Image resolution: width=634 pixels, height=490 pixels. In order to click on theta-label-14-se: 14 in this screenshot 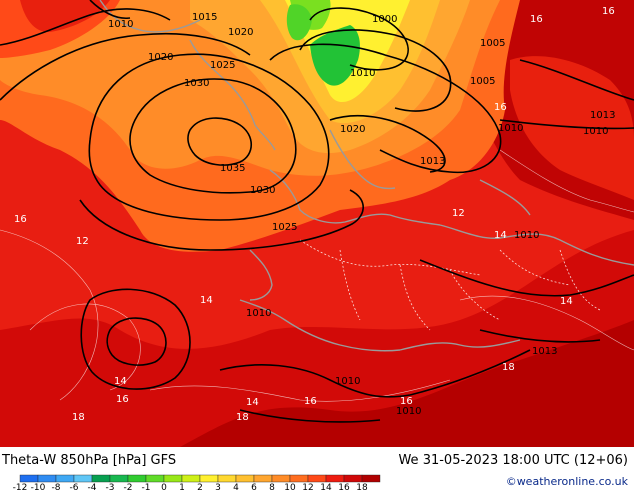, I will do `click(566, 301)`.